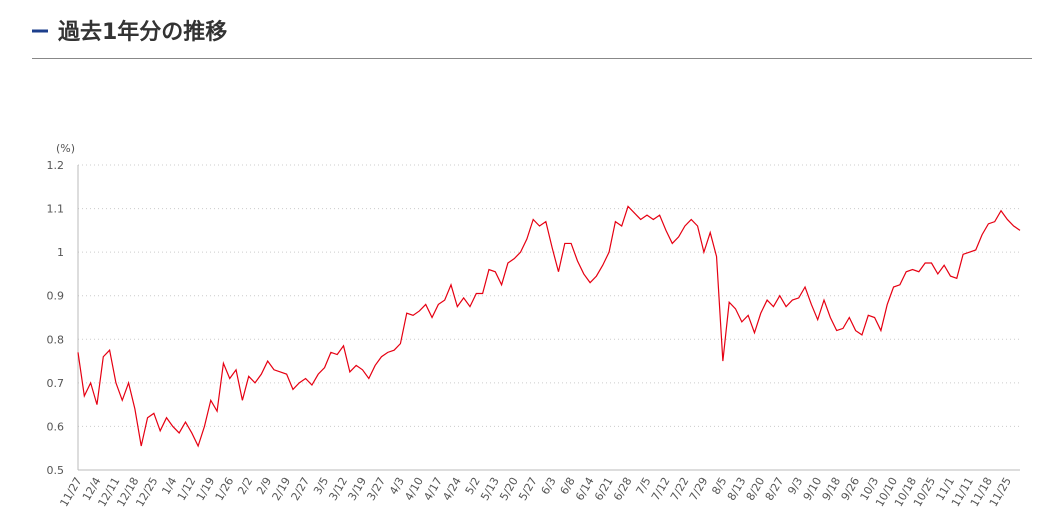 This screenshot has width=1039, height=529. What do you see at coordinates (206, 489) in the screenshot?
I see `x-tick-label: 1/19` at bounding box center [206, 489].